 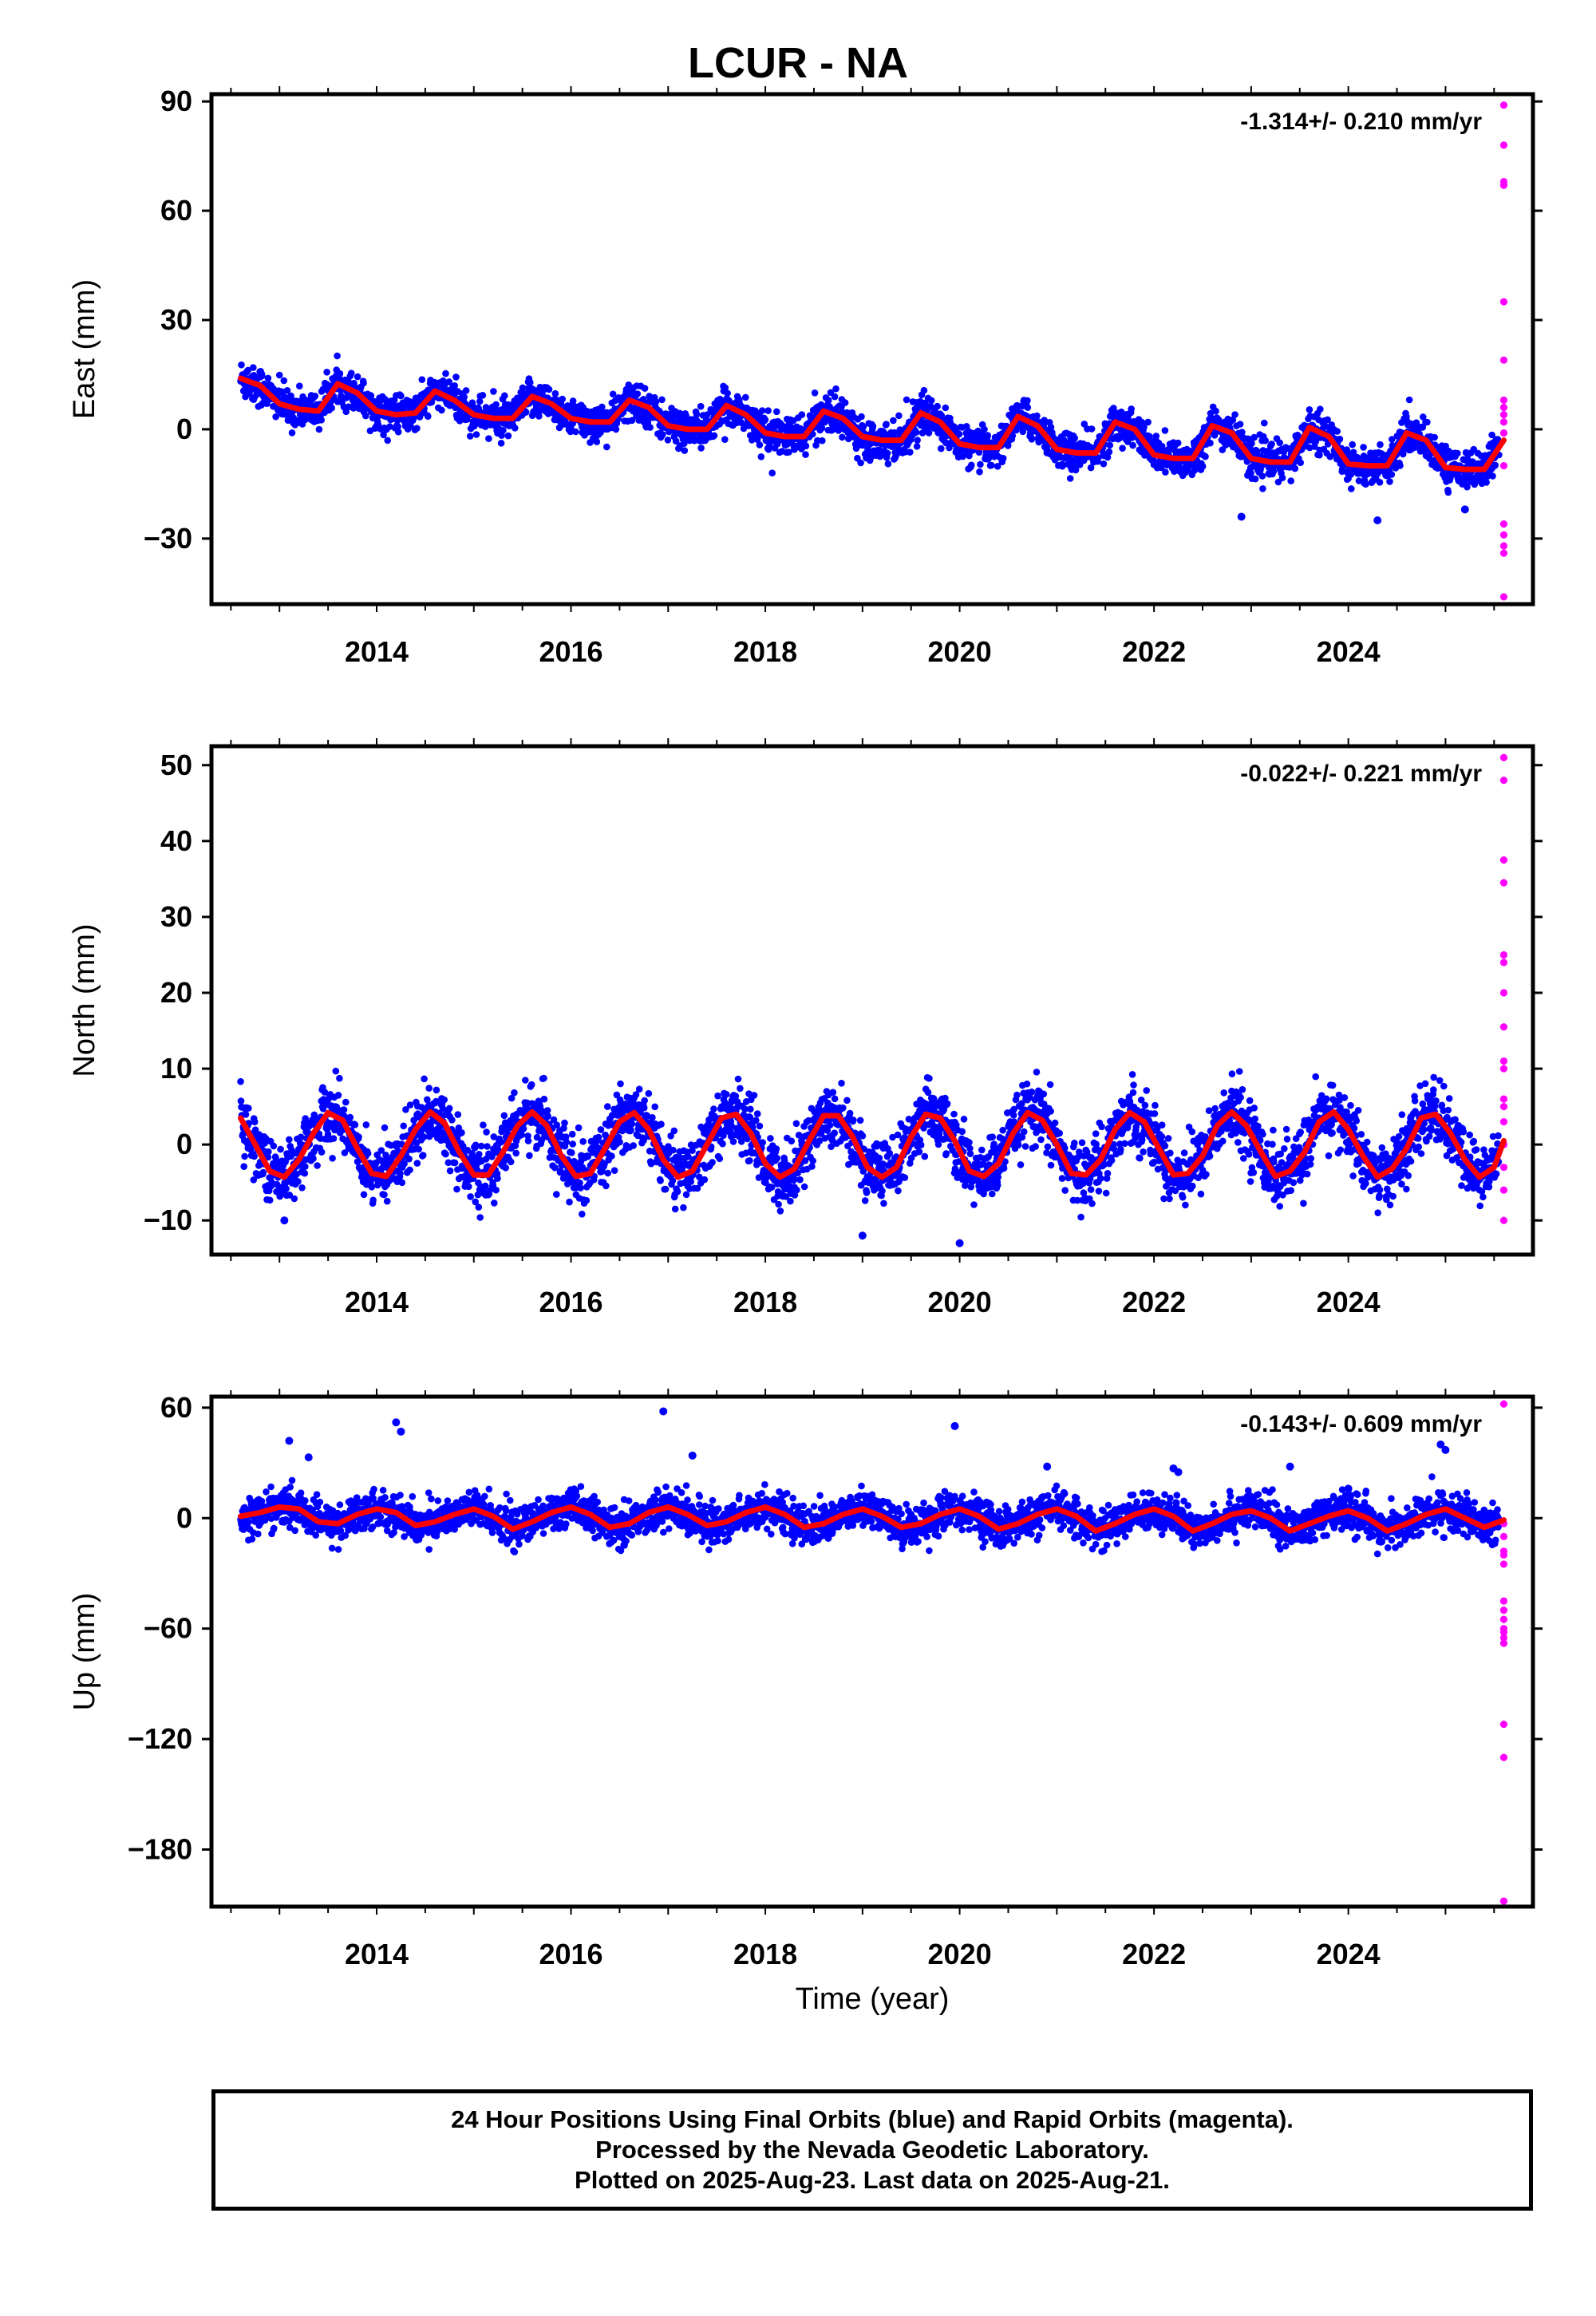 I want to click on x-tick-label: 2014, so click(x=377, y=651).